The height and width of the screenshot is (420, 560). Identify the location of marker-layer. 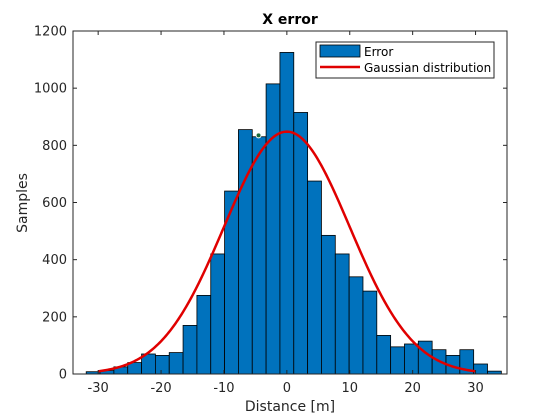
(258, 135).